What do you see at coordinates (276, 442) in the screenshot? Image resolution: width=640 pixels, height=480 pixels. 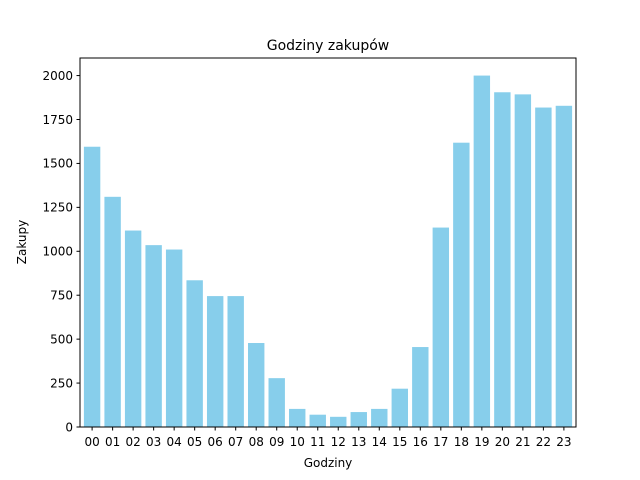 I see `x-tick-label: 09` at bounding box center [276, 442].